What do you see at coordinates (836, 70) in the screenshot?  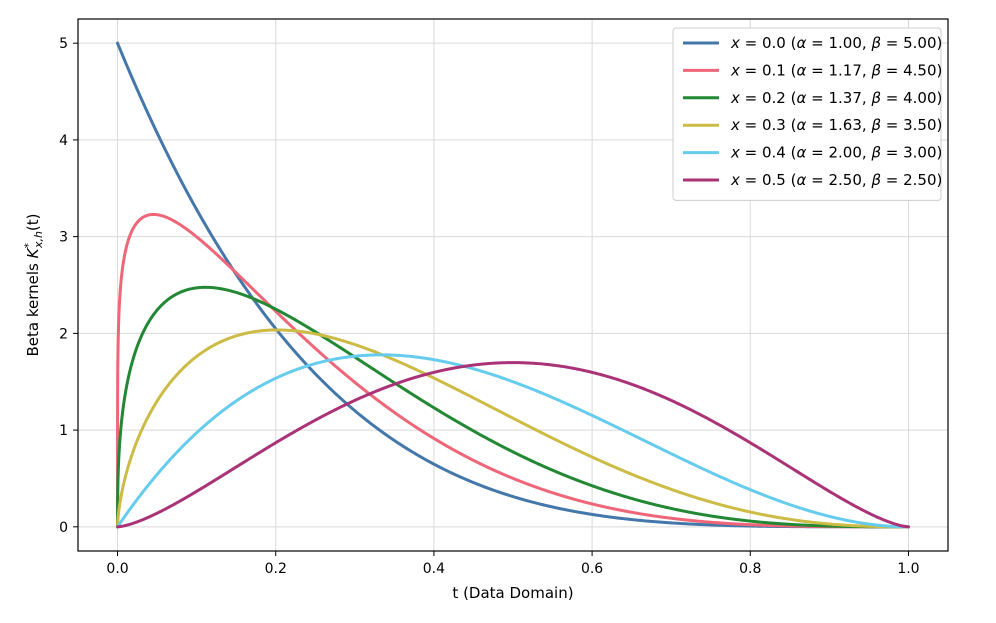 I see `legend-label: x = 0.1 (α = 1.17, β = 4.50)` at bounding box center [836, 70].